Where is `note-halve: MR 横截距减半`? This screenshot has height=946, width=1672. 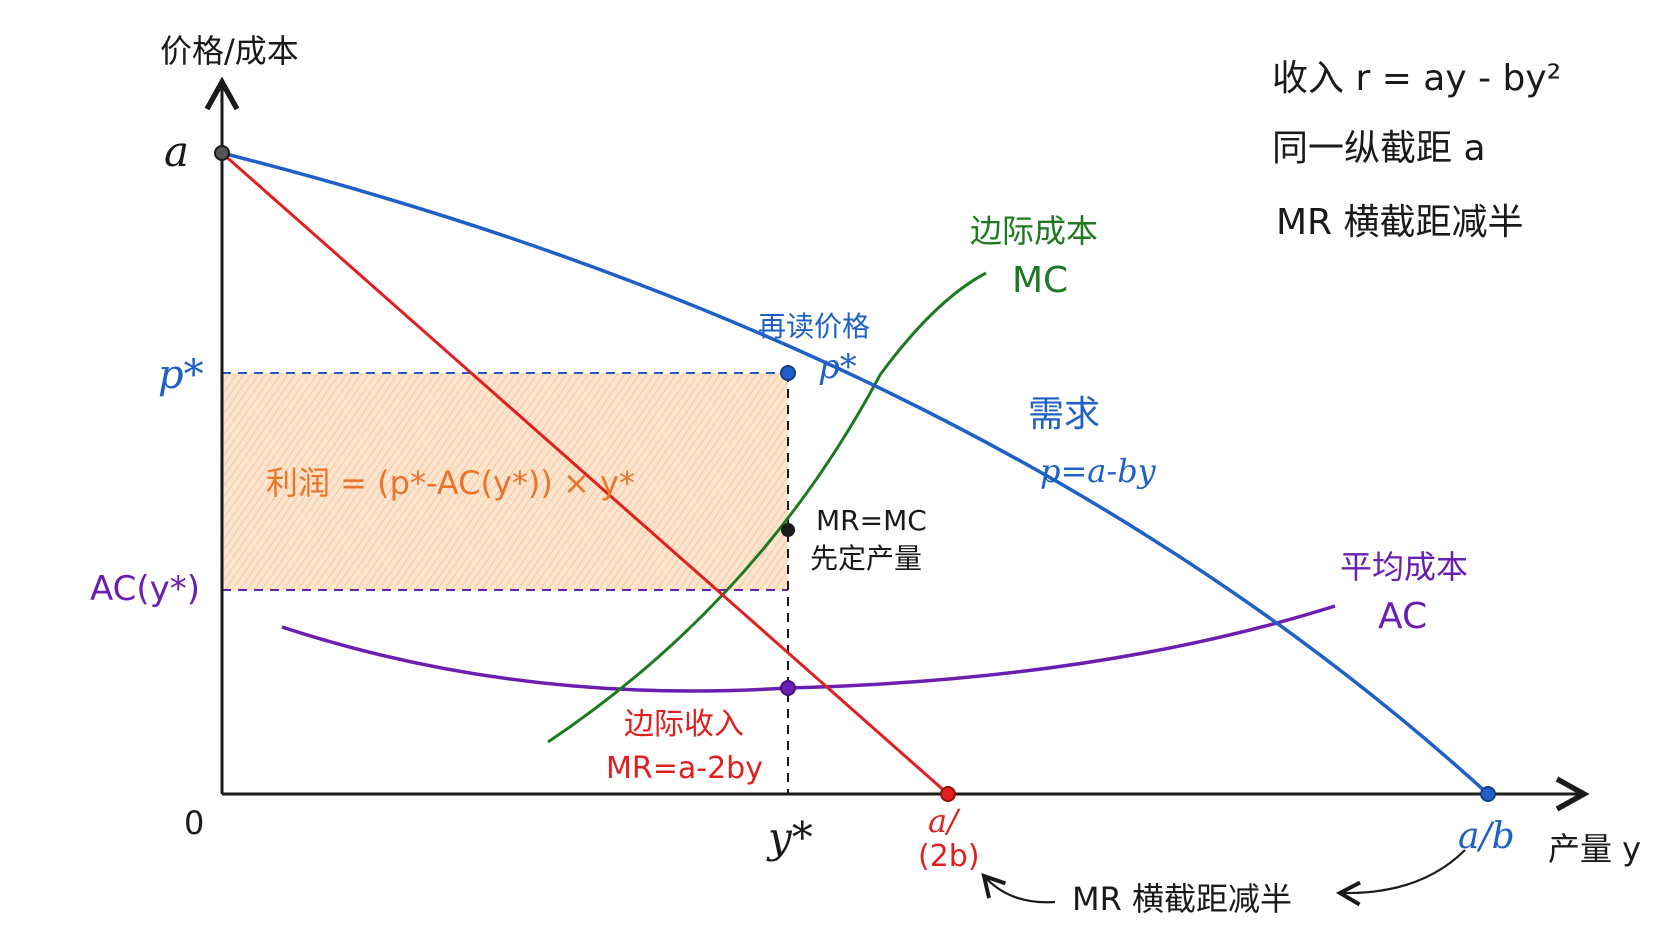
note-halve: MR 横截距减半 is located at coordinates (1400, 222).